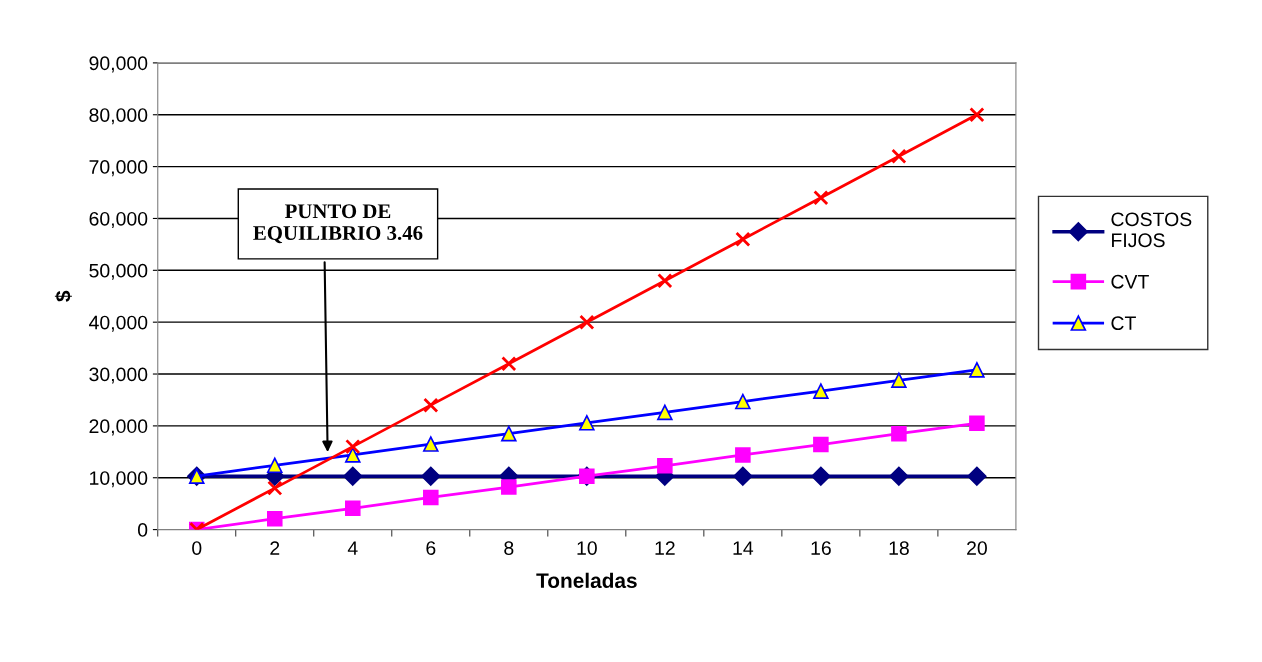 The height and width of the screenshot is (662, 1262). I want to click on y-tick-label: 10,000, so click(119, 479).